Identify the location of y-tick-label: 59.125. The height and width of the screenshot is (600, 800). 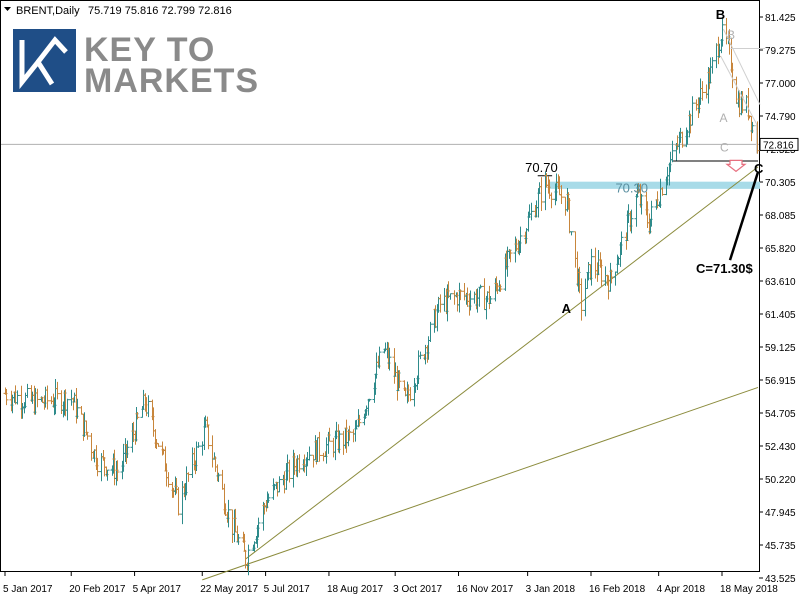
(780, 348).